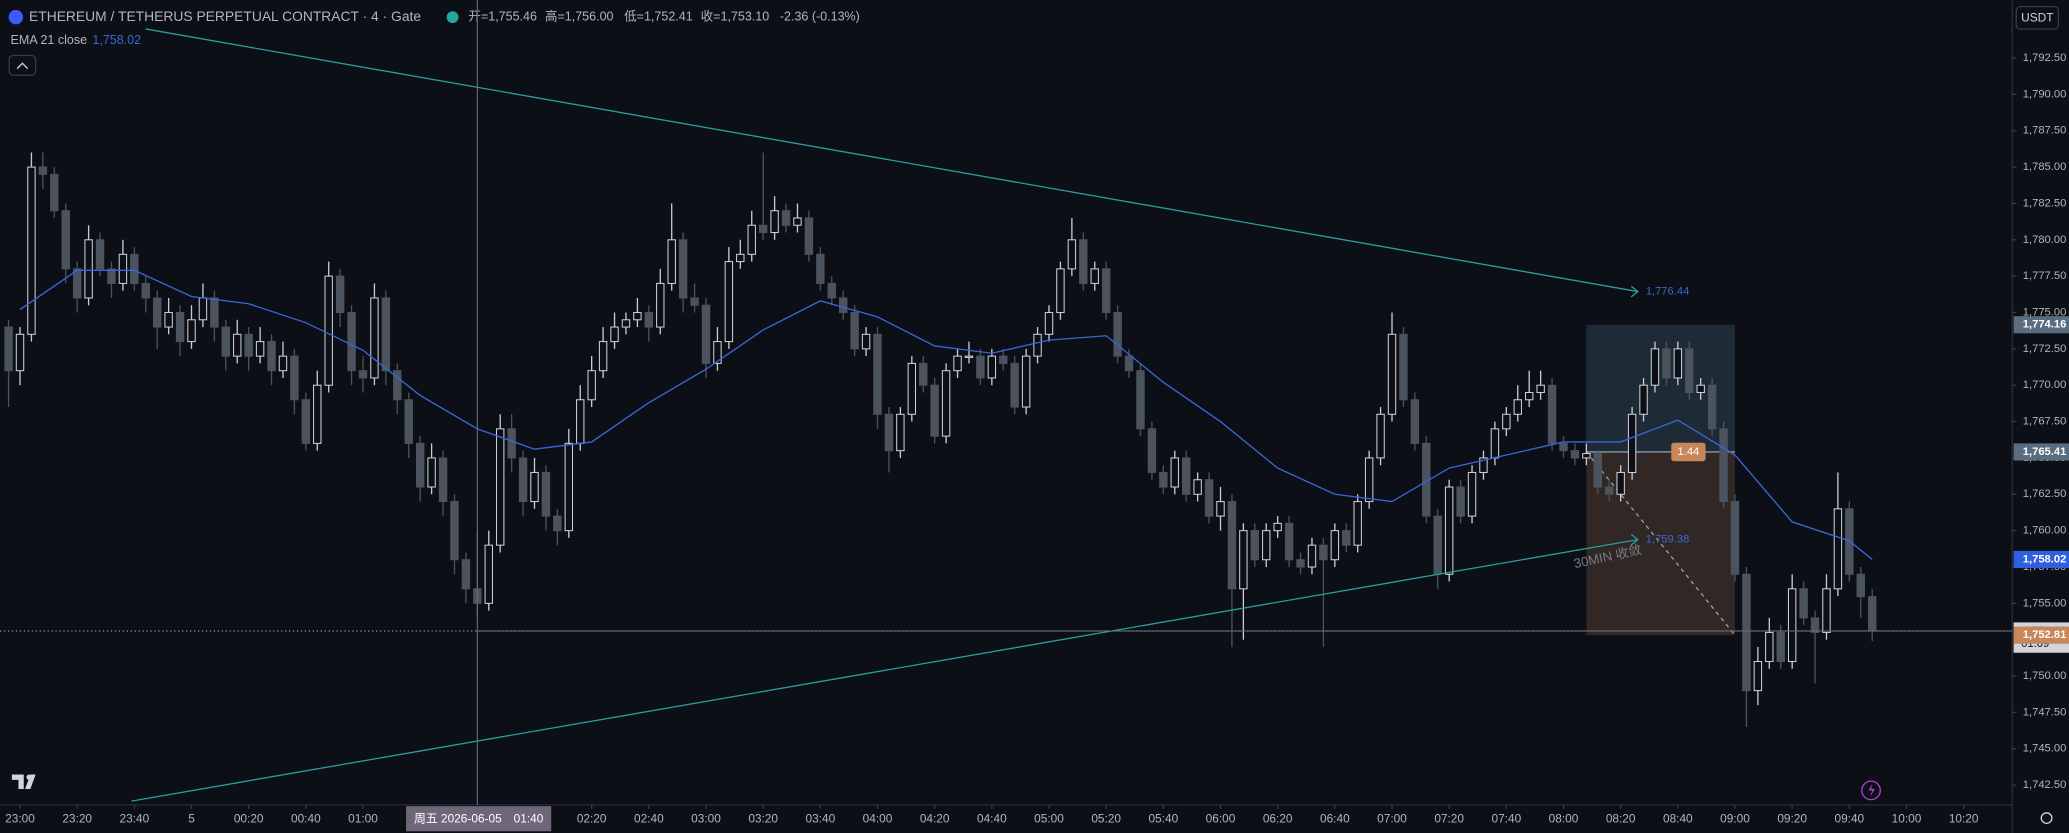 The width and height of the screenshot is (2069, 833). Describe the element at coordinates (1335, 819) in the screenshot. I see `x-tick-label: 06:40` at that location.